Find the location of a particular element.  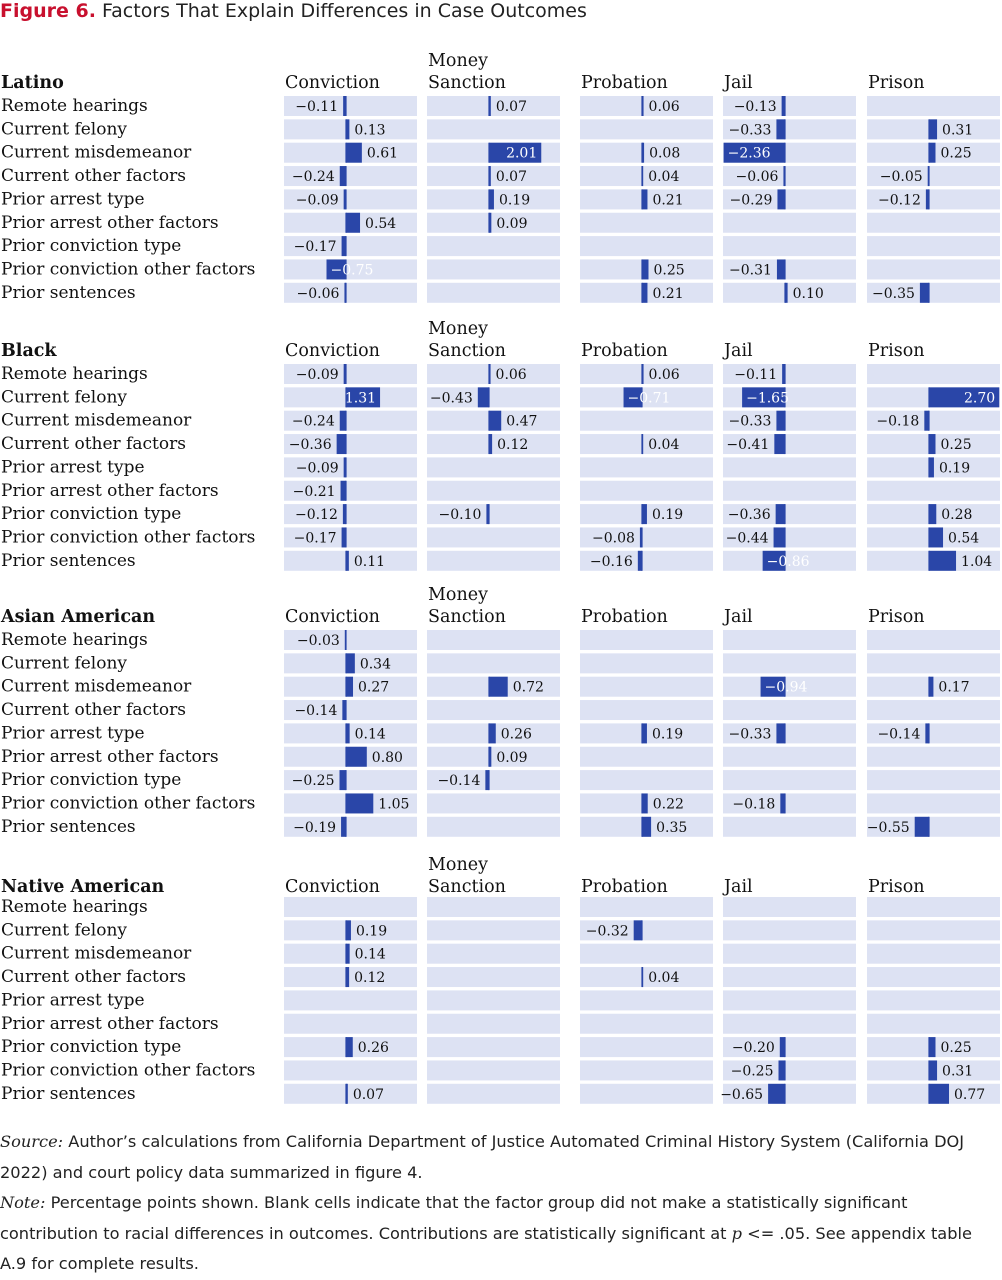

data-label: −0.03 is located at coordinates (318, 641).